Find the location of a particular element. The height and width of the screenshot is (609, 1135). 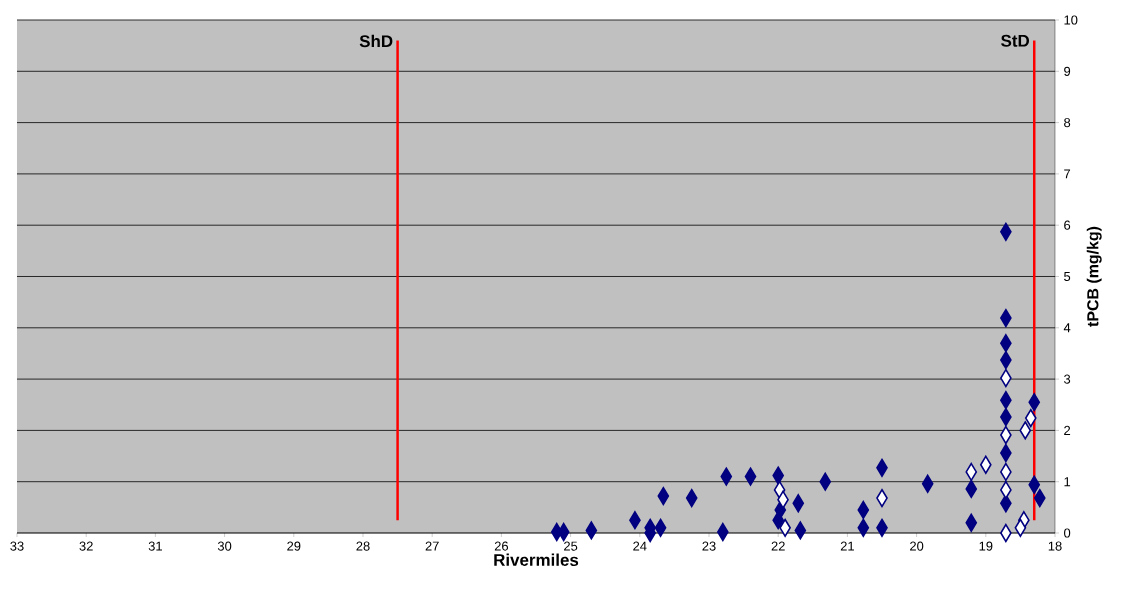

y-tick-label: 8 is located at coordinates (1067, 123).